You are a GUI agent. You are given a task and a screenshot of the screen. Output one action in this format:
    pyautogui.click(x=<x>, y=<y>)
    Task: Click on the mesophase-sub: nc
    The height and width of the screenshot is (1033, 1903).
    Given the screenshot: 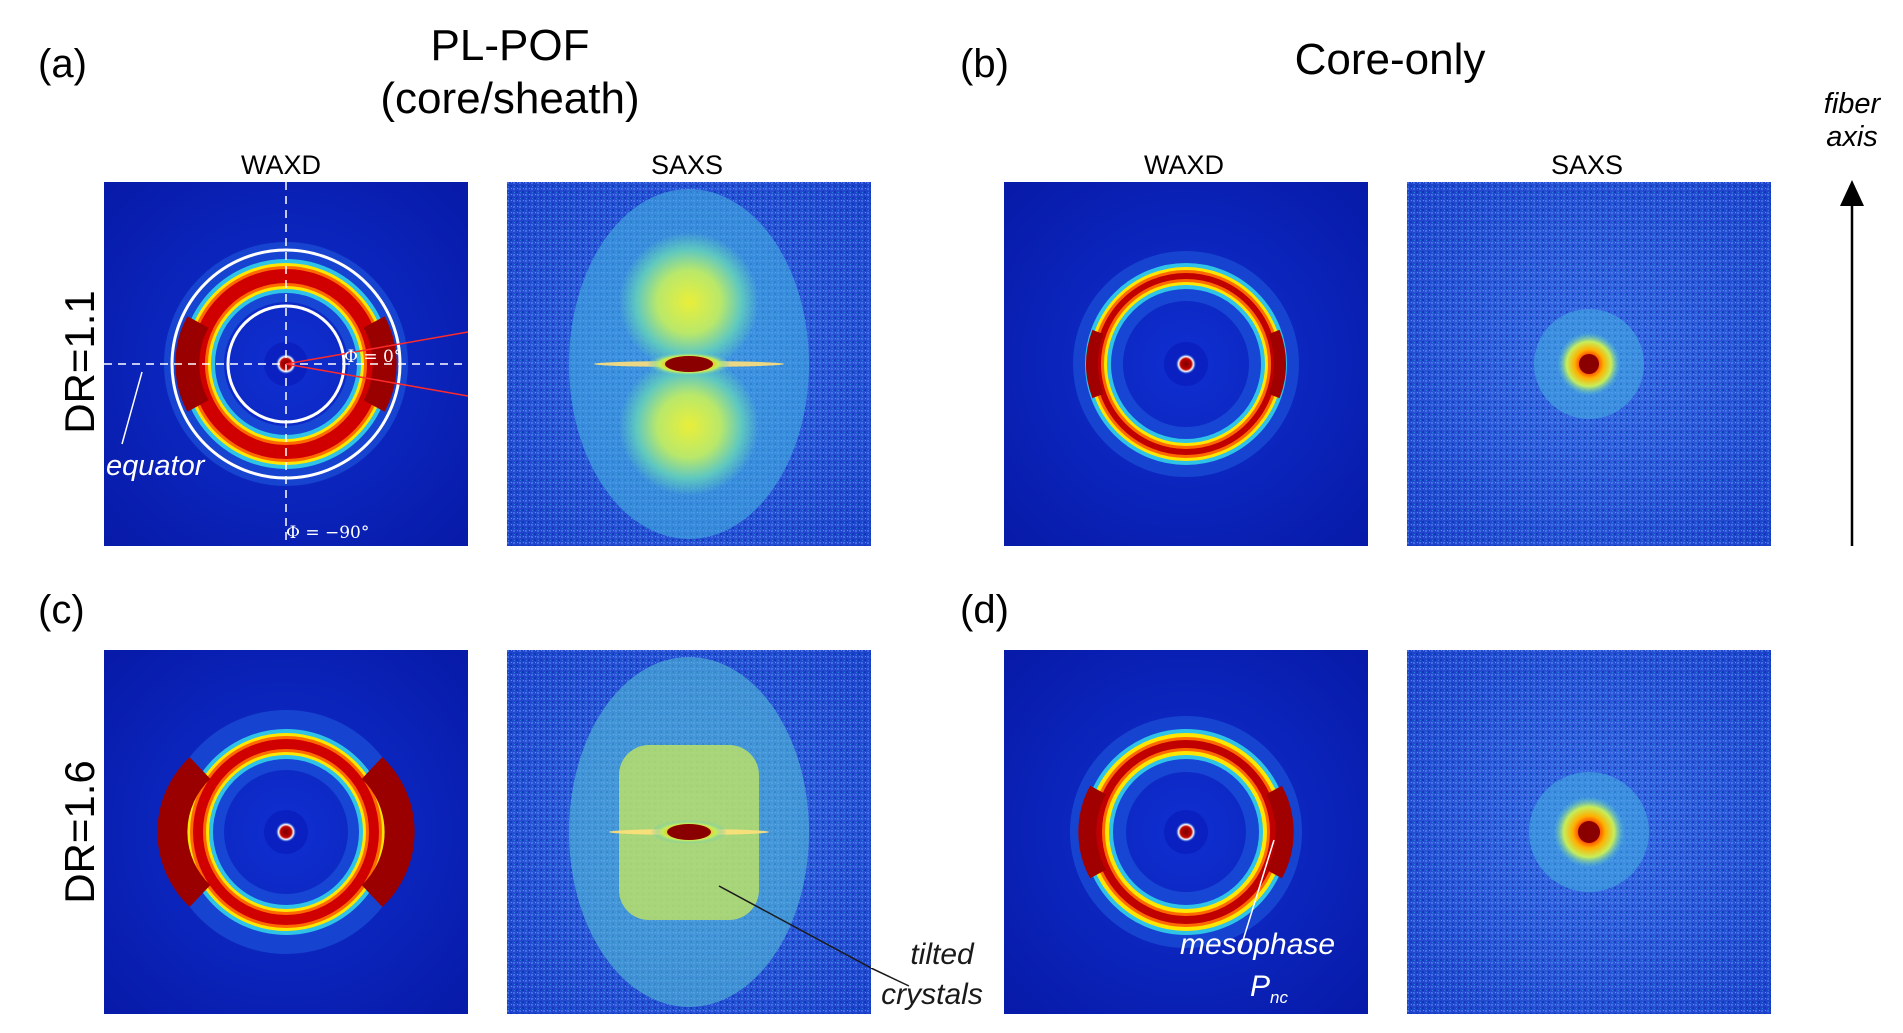 What is the action you would take?
    pyautogui.click(x=1279, y=997)
    